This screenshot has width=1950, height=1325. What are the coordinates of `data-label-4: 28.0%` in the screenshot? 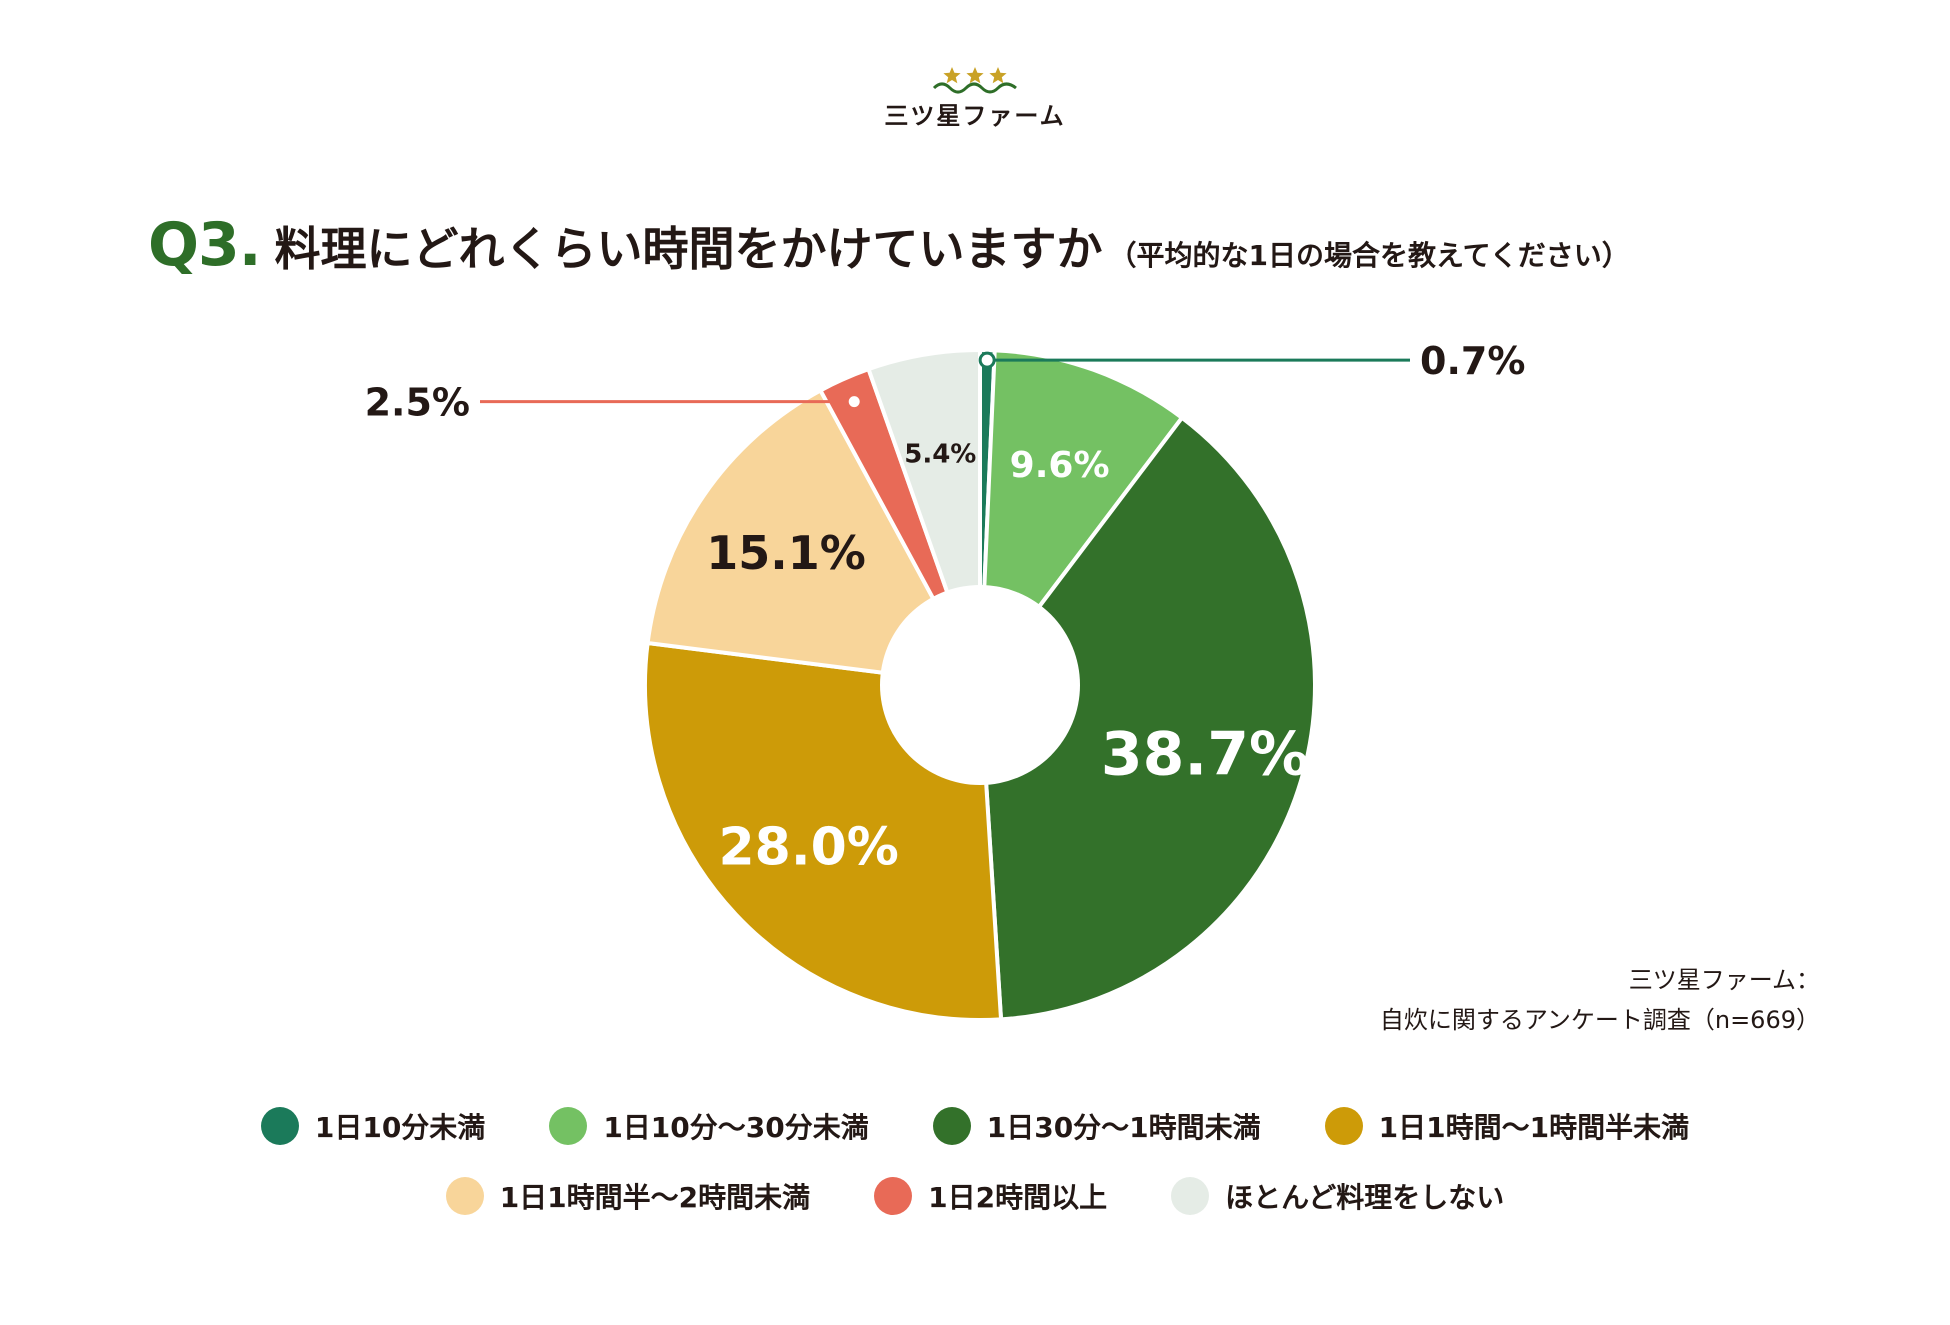 It's located at (808, 848).